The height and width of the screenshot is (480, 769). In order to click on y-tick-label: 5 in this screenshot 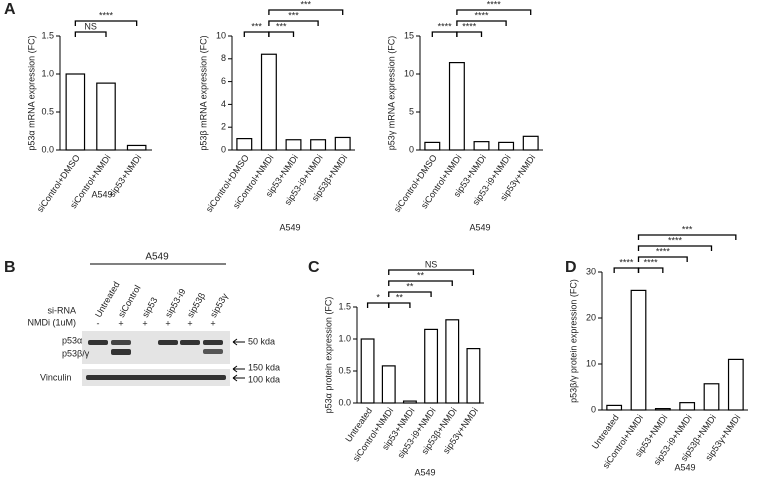, I will do `click(411, 111)`.